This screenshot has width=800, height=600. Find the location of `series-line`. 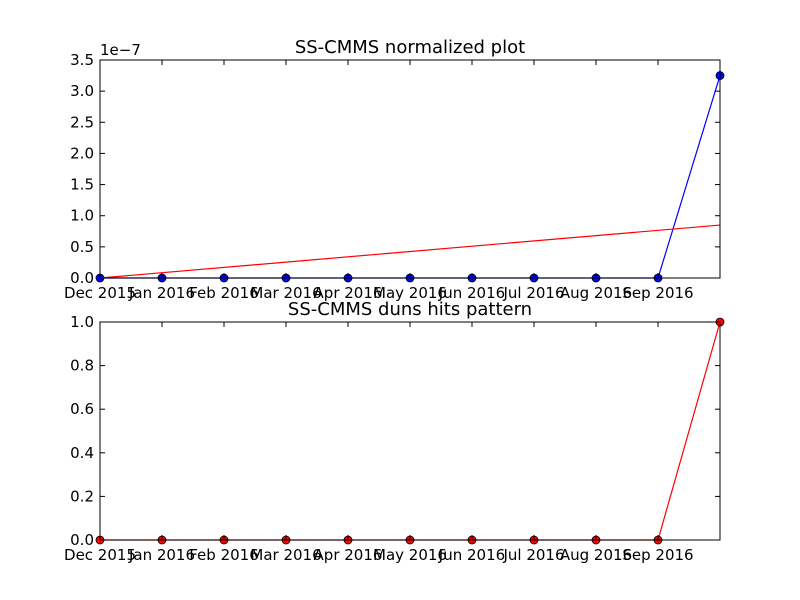

series-line is located at coordinates (410, 251).